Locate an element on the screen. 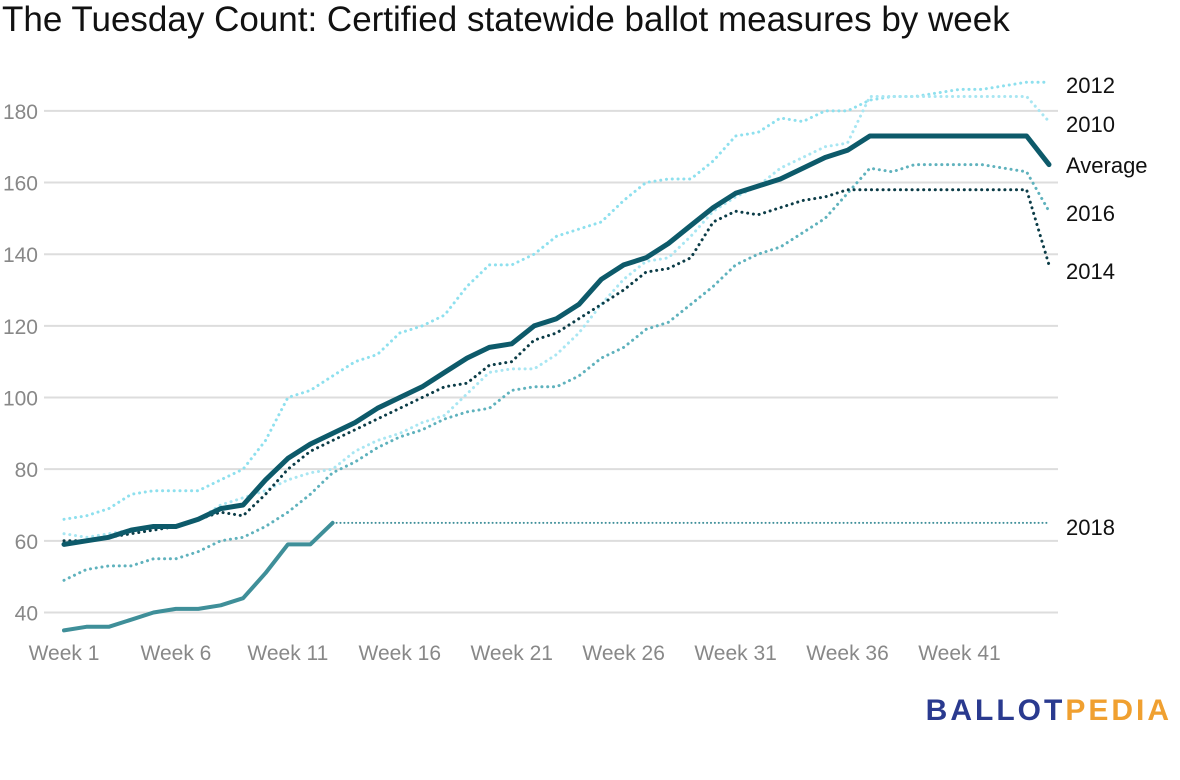  x-tick-label: Week 6 is located at coordinates (176, 653).